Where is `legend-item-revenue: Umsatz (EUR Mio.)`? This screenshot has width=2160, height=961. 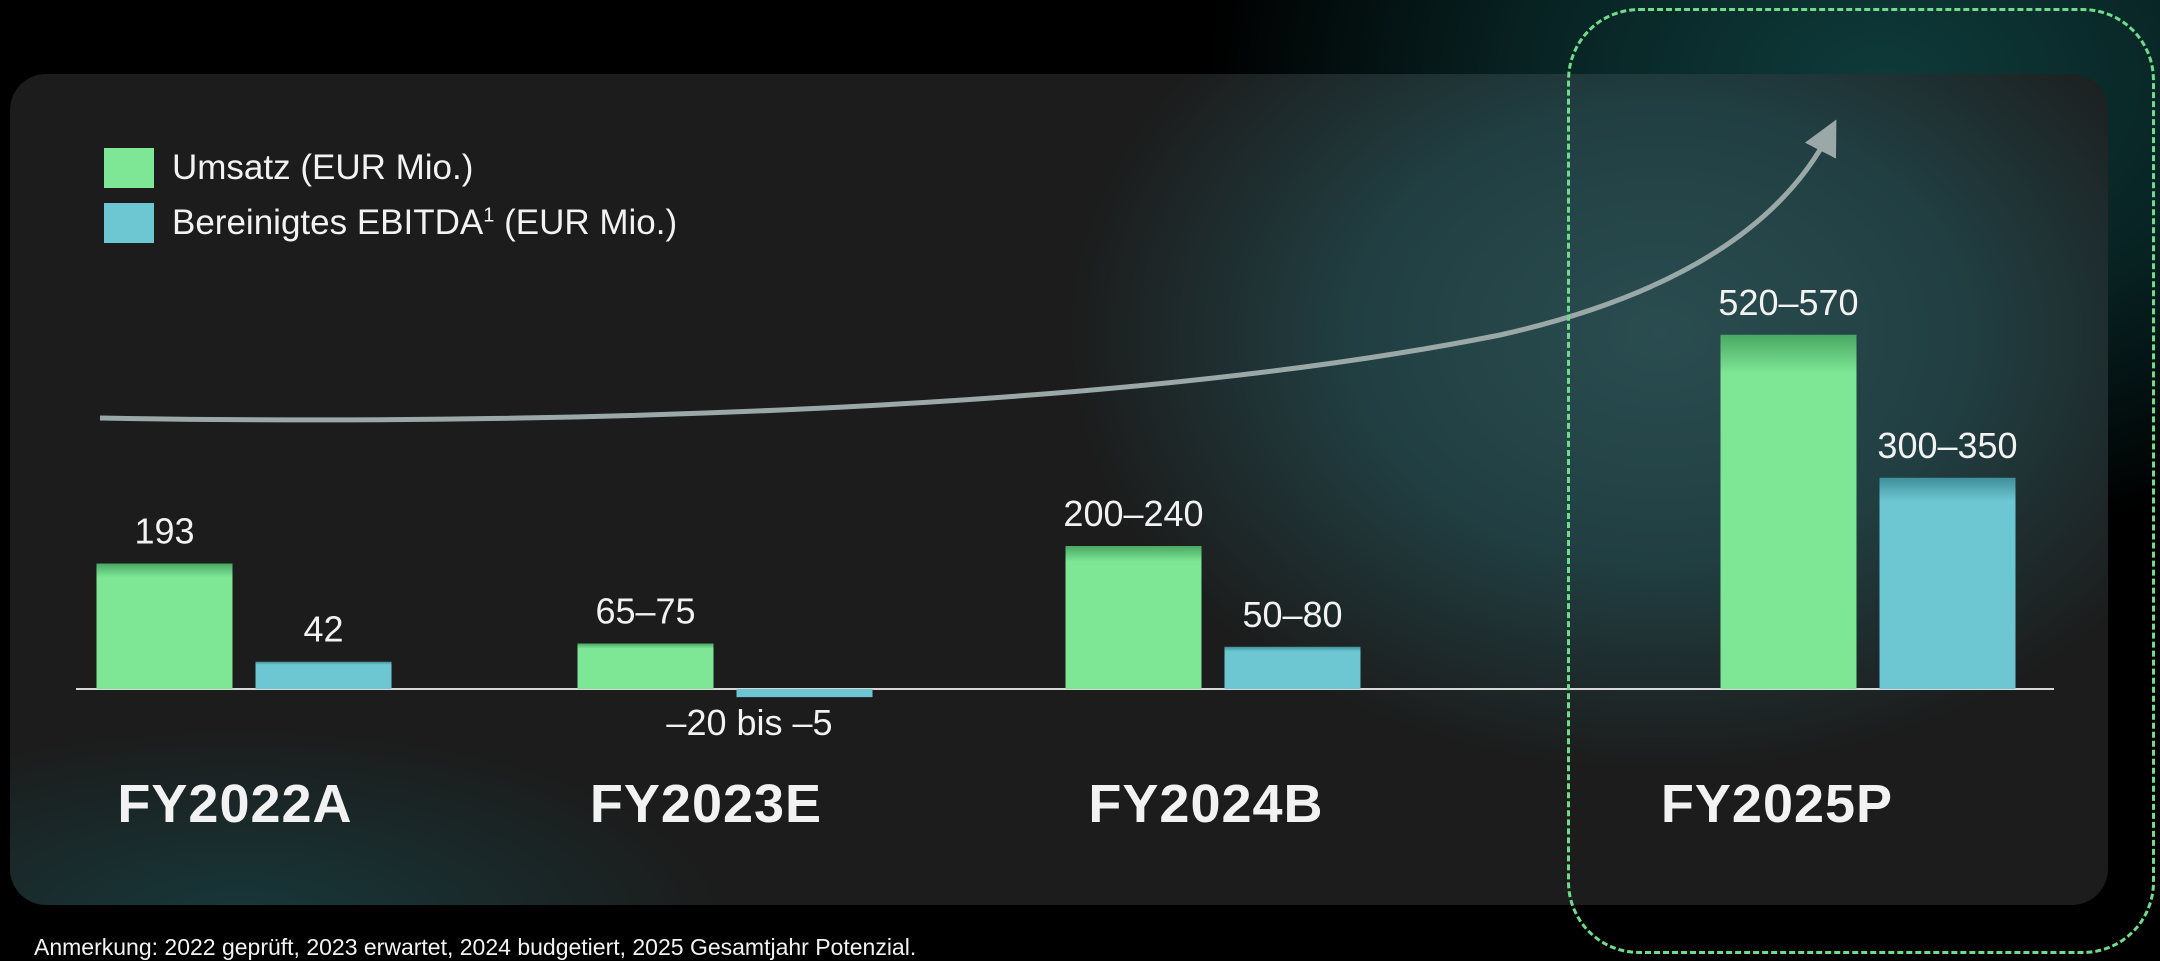 legend-item-revenue: Umsatz (EUR Mio.) is located at coordinates (390, 167).